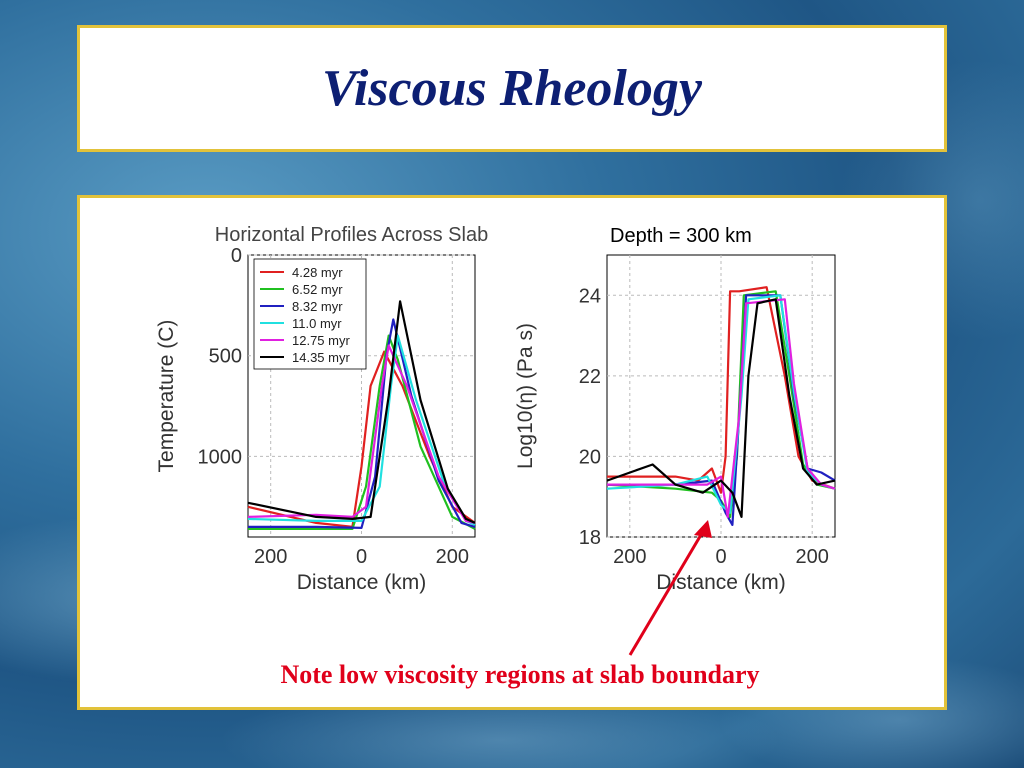  Describe the element at coordinates (317, 272) in the screenshot. I see `legend-label: 4.28 myr` at that location.